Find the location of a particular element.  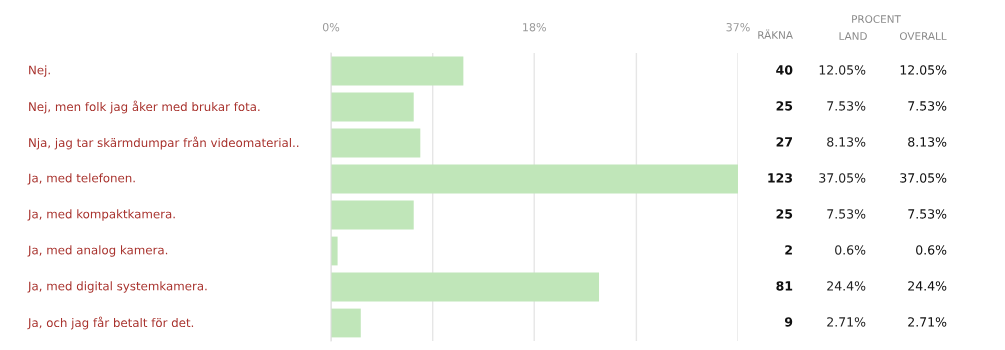

y-tick-label: Ja, och jag får betalt för det. is located at coordinates (110, 323).